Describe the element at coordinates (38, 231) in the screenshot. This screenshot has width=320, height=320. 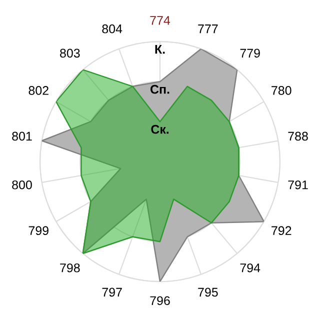
I see `spoke-label: 799` at that location.